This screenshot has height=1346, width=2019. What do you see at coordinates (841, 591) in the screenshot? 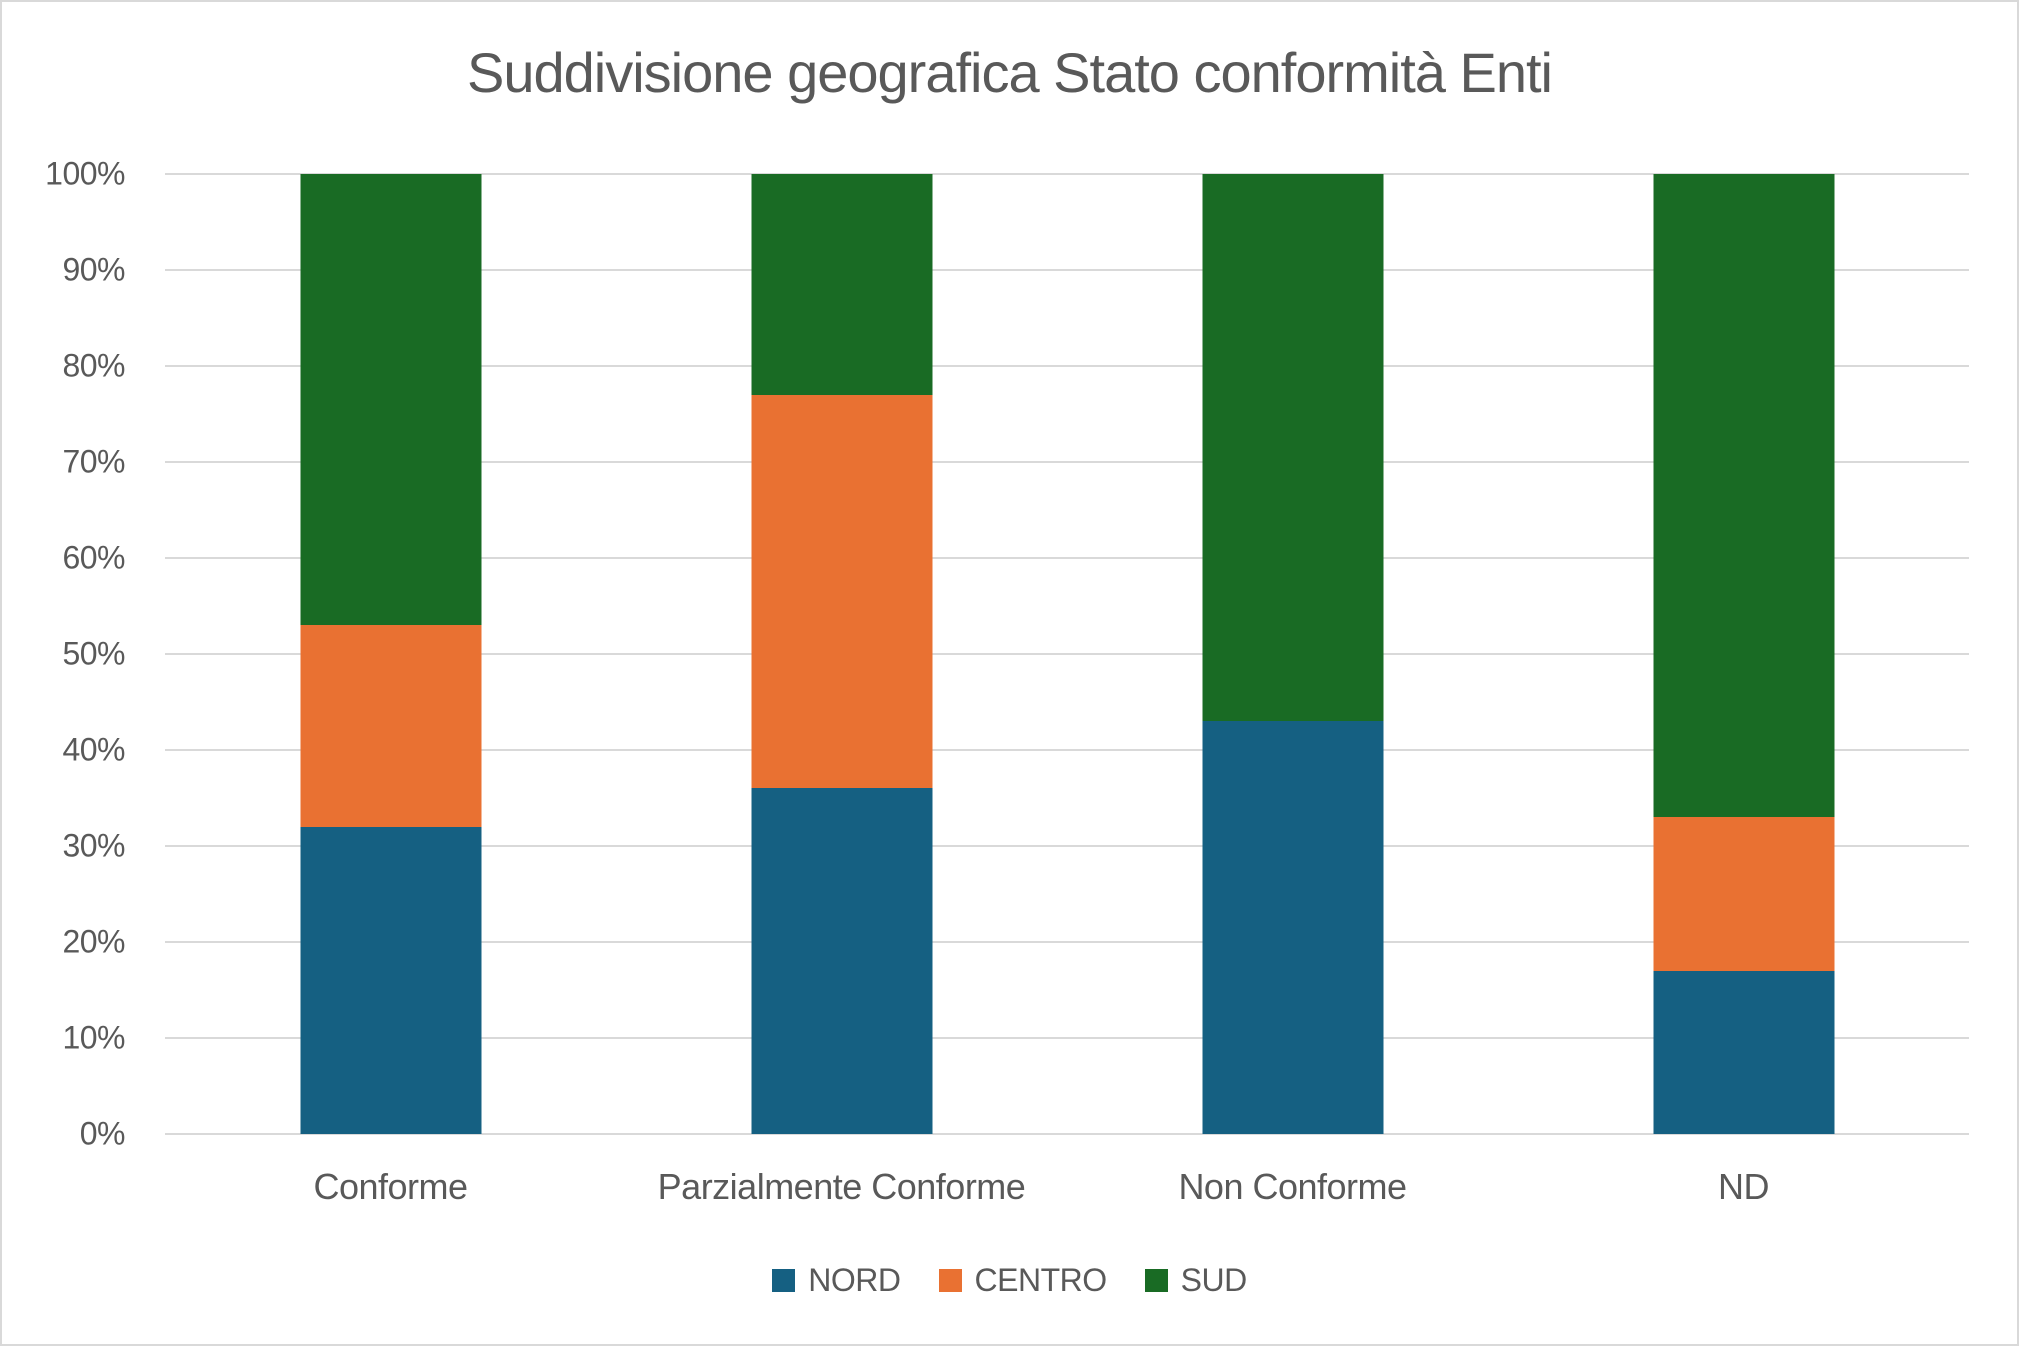
I see `bar-segment-centro-parzialmente-conforme` at bounding box center [841, 591].